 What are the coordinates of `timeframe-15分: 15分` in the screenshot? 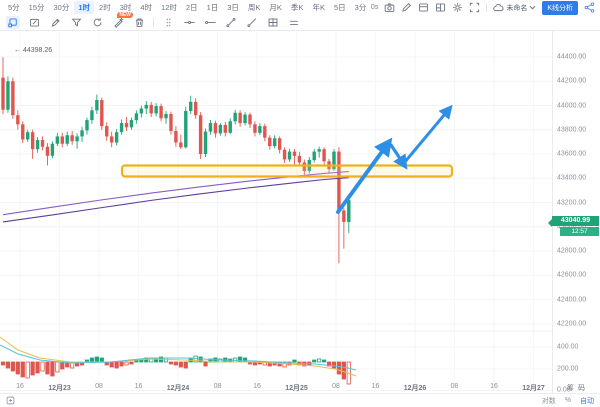 It's located at (36, 7).